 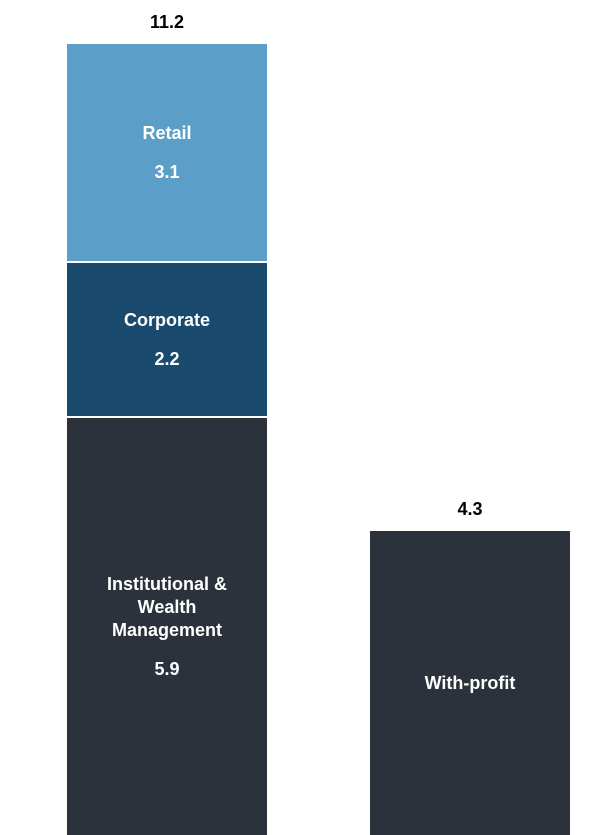 What do you see at coordinates (167, 171) in the screenshot?
I see `value-label: 3.1` at bounding box center [167, 171].